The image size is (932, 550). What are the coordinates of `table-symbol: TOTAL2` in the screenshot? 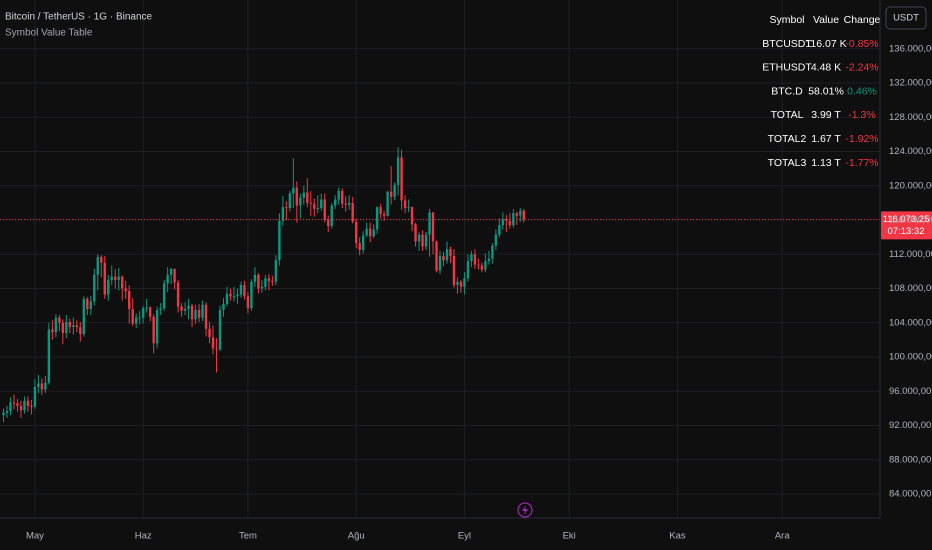 It's located at (787, 139).